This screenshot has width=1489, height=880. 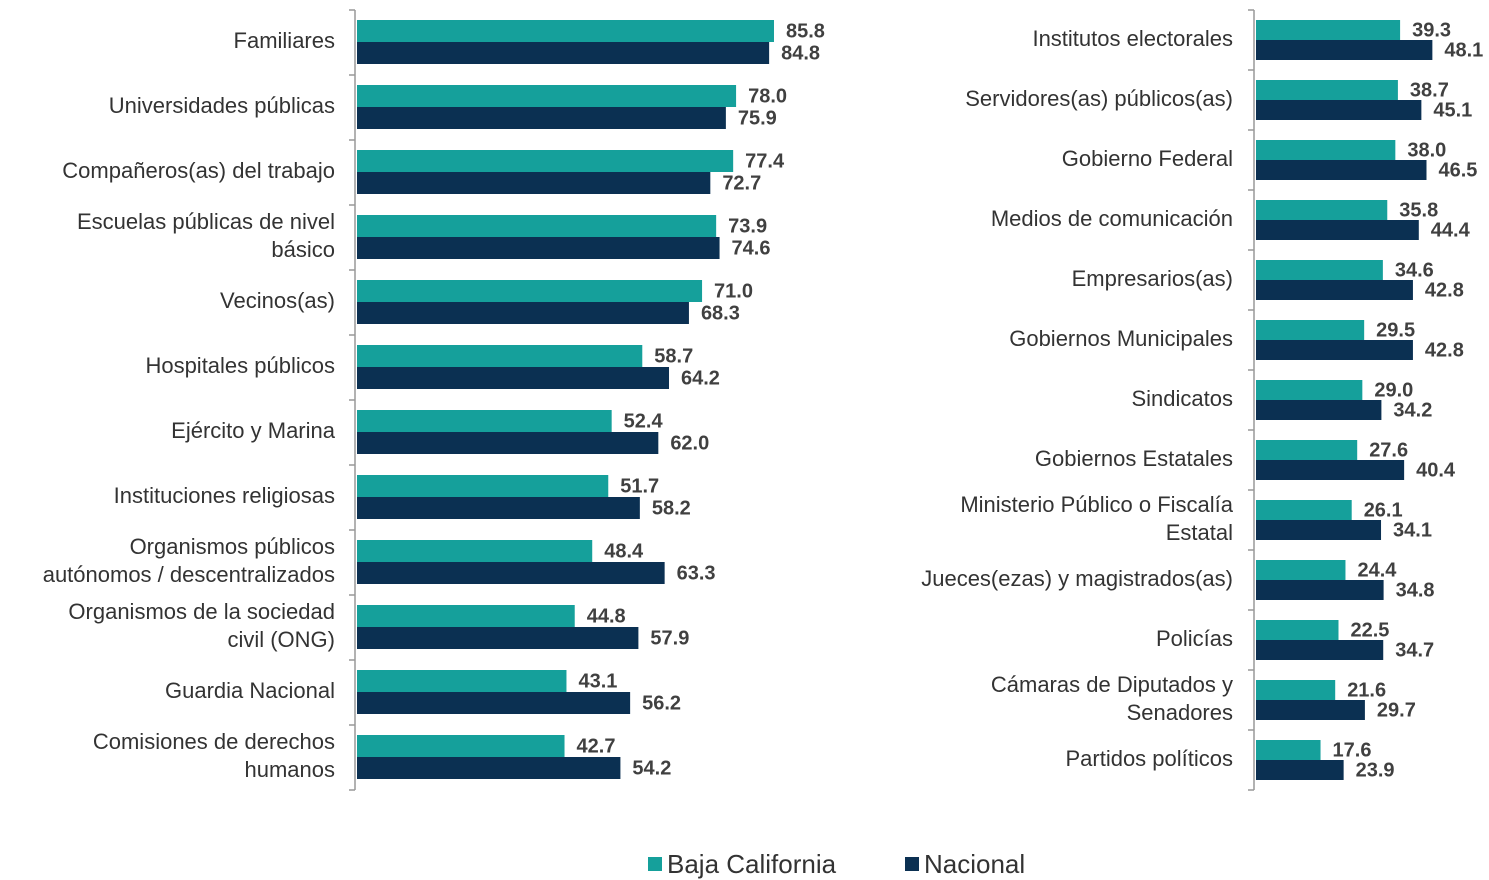 What do you see at coordinates (1099, 98) in the screenshot?
I see `category-label: Servidores(as) públicos(as)` at bounding box center [1099, 98].